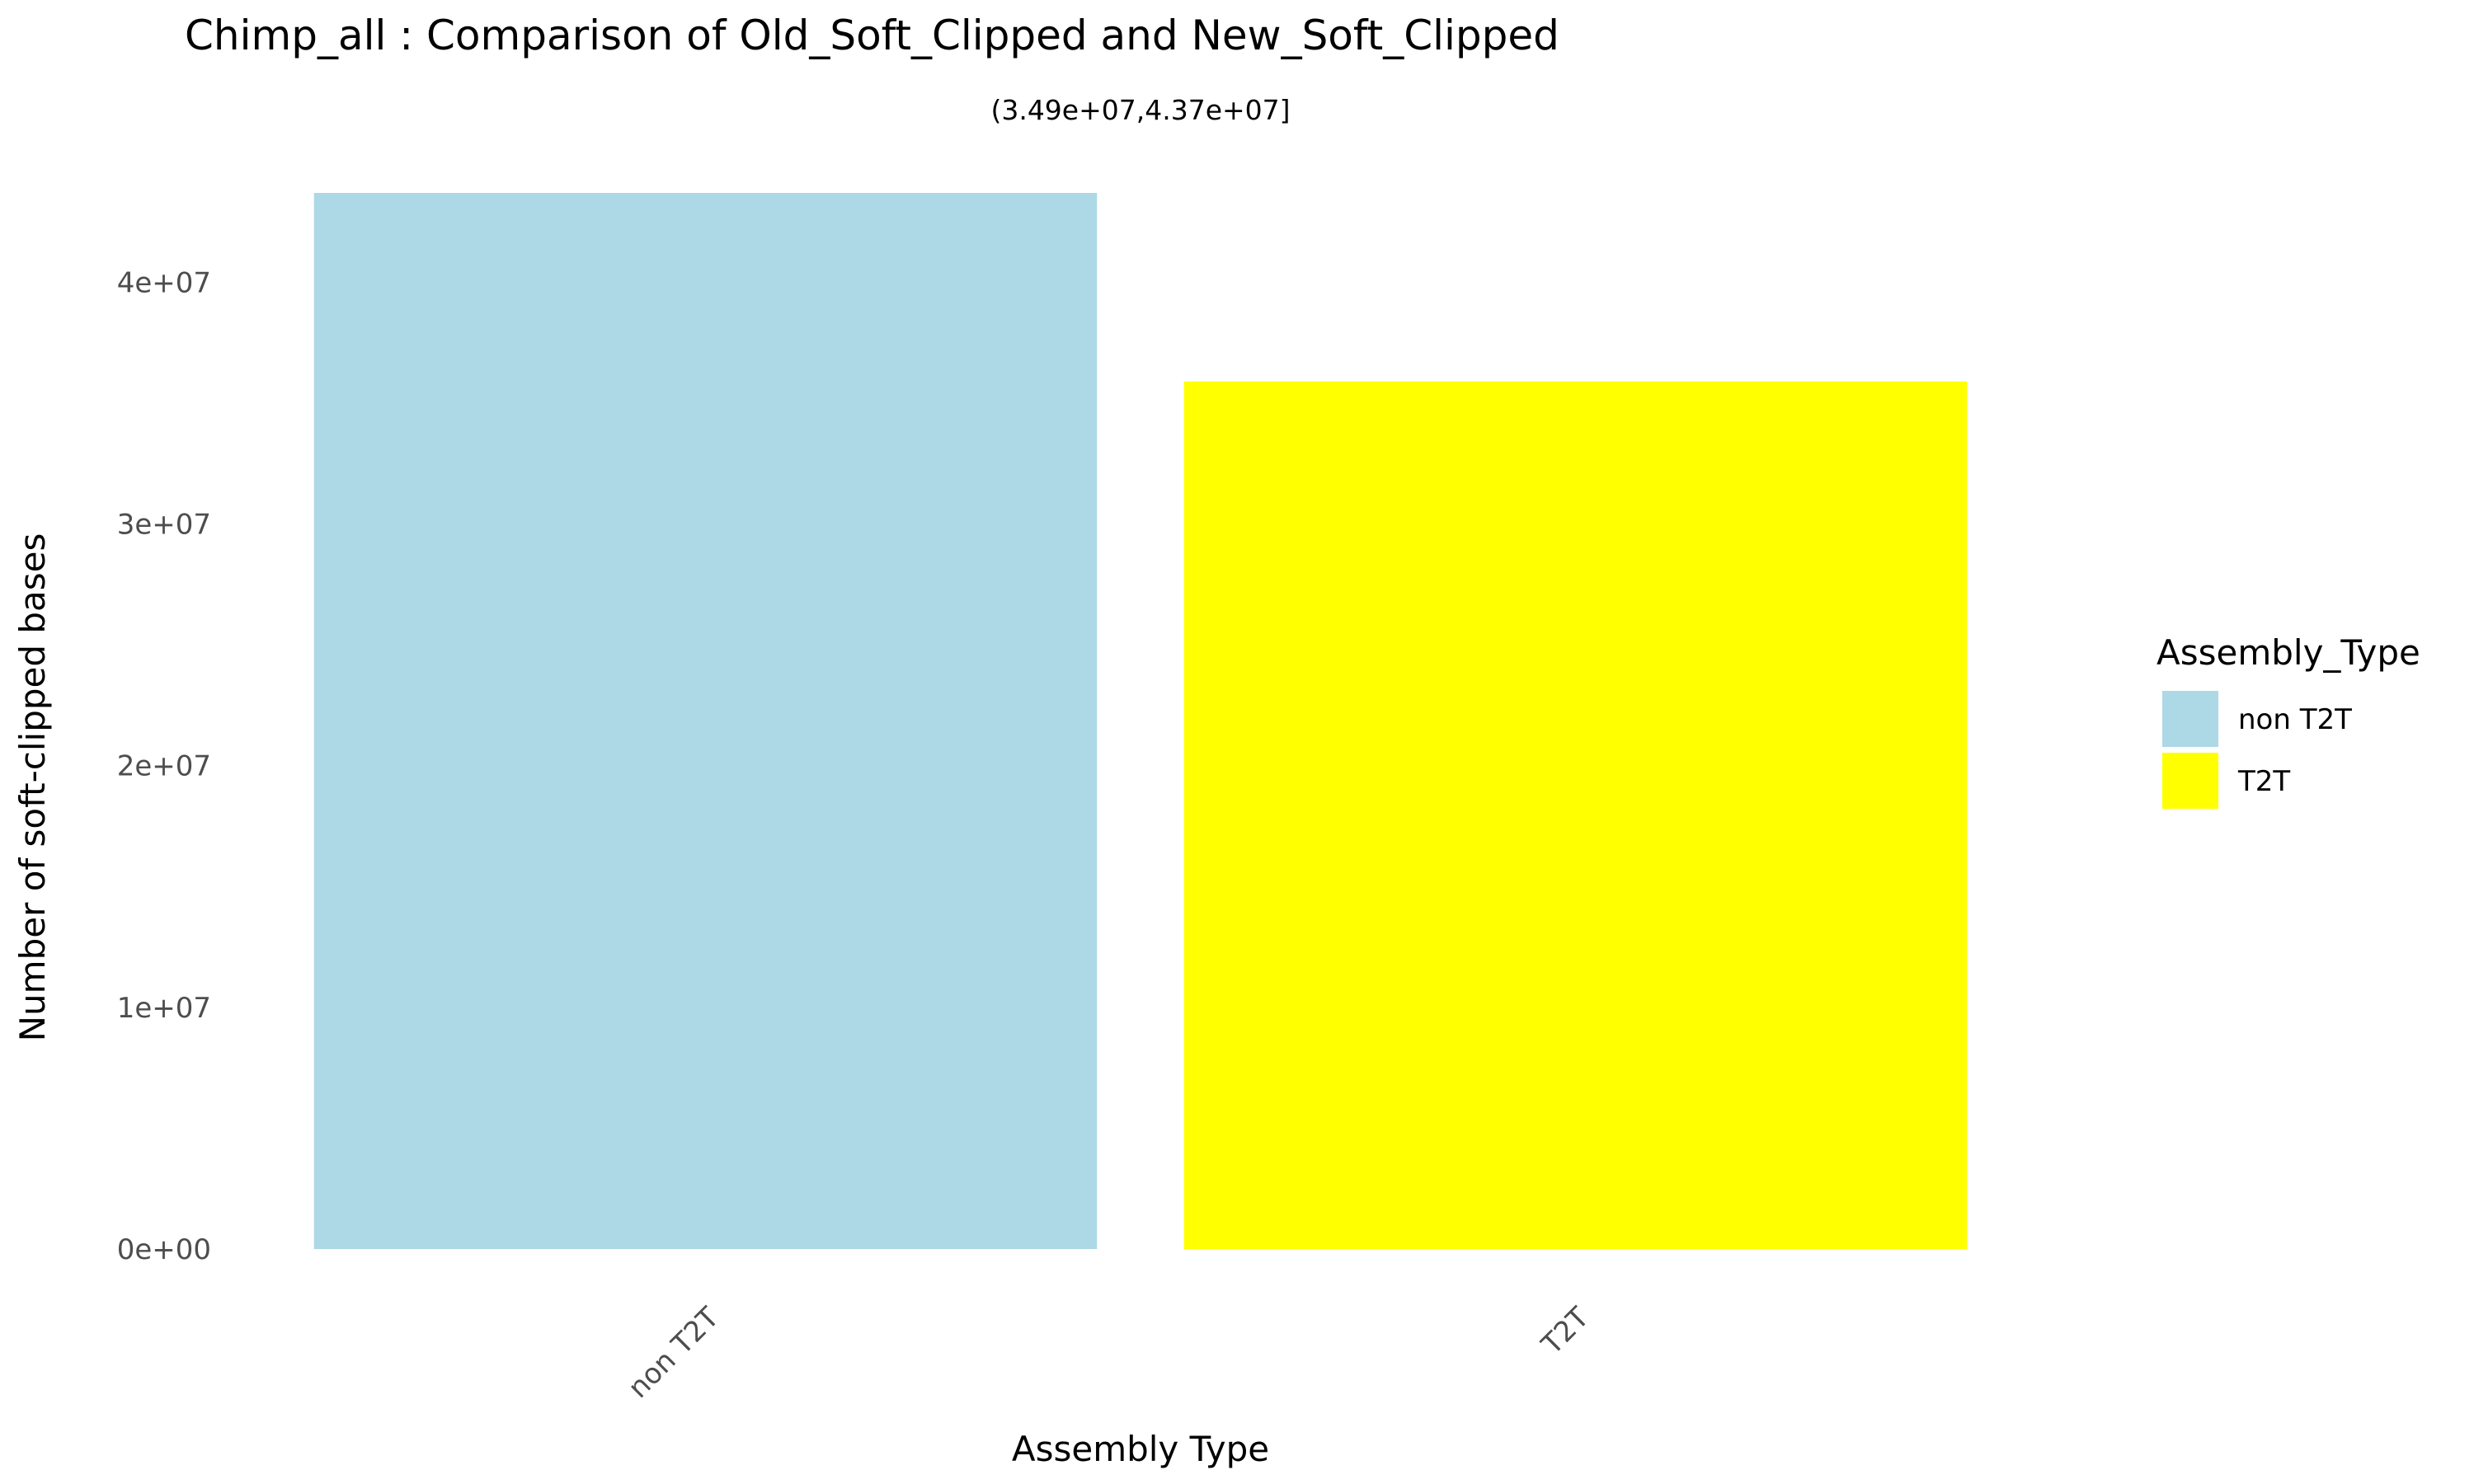 The width and height of the screenshot is (2474, 1484). I want to click on y-tick-label: 3e+07, so click(164, 525).